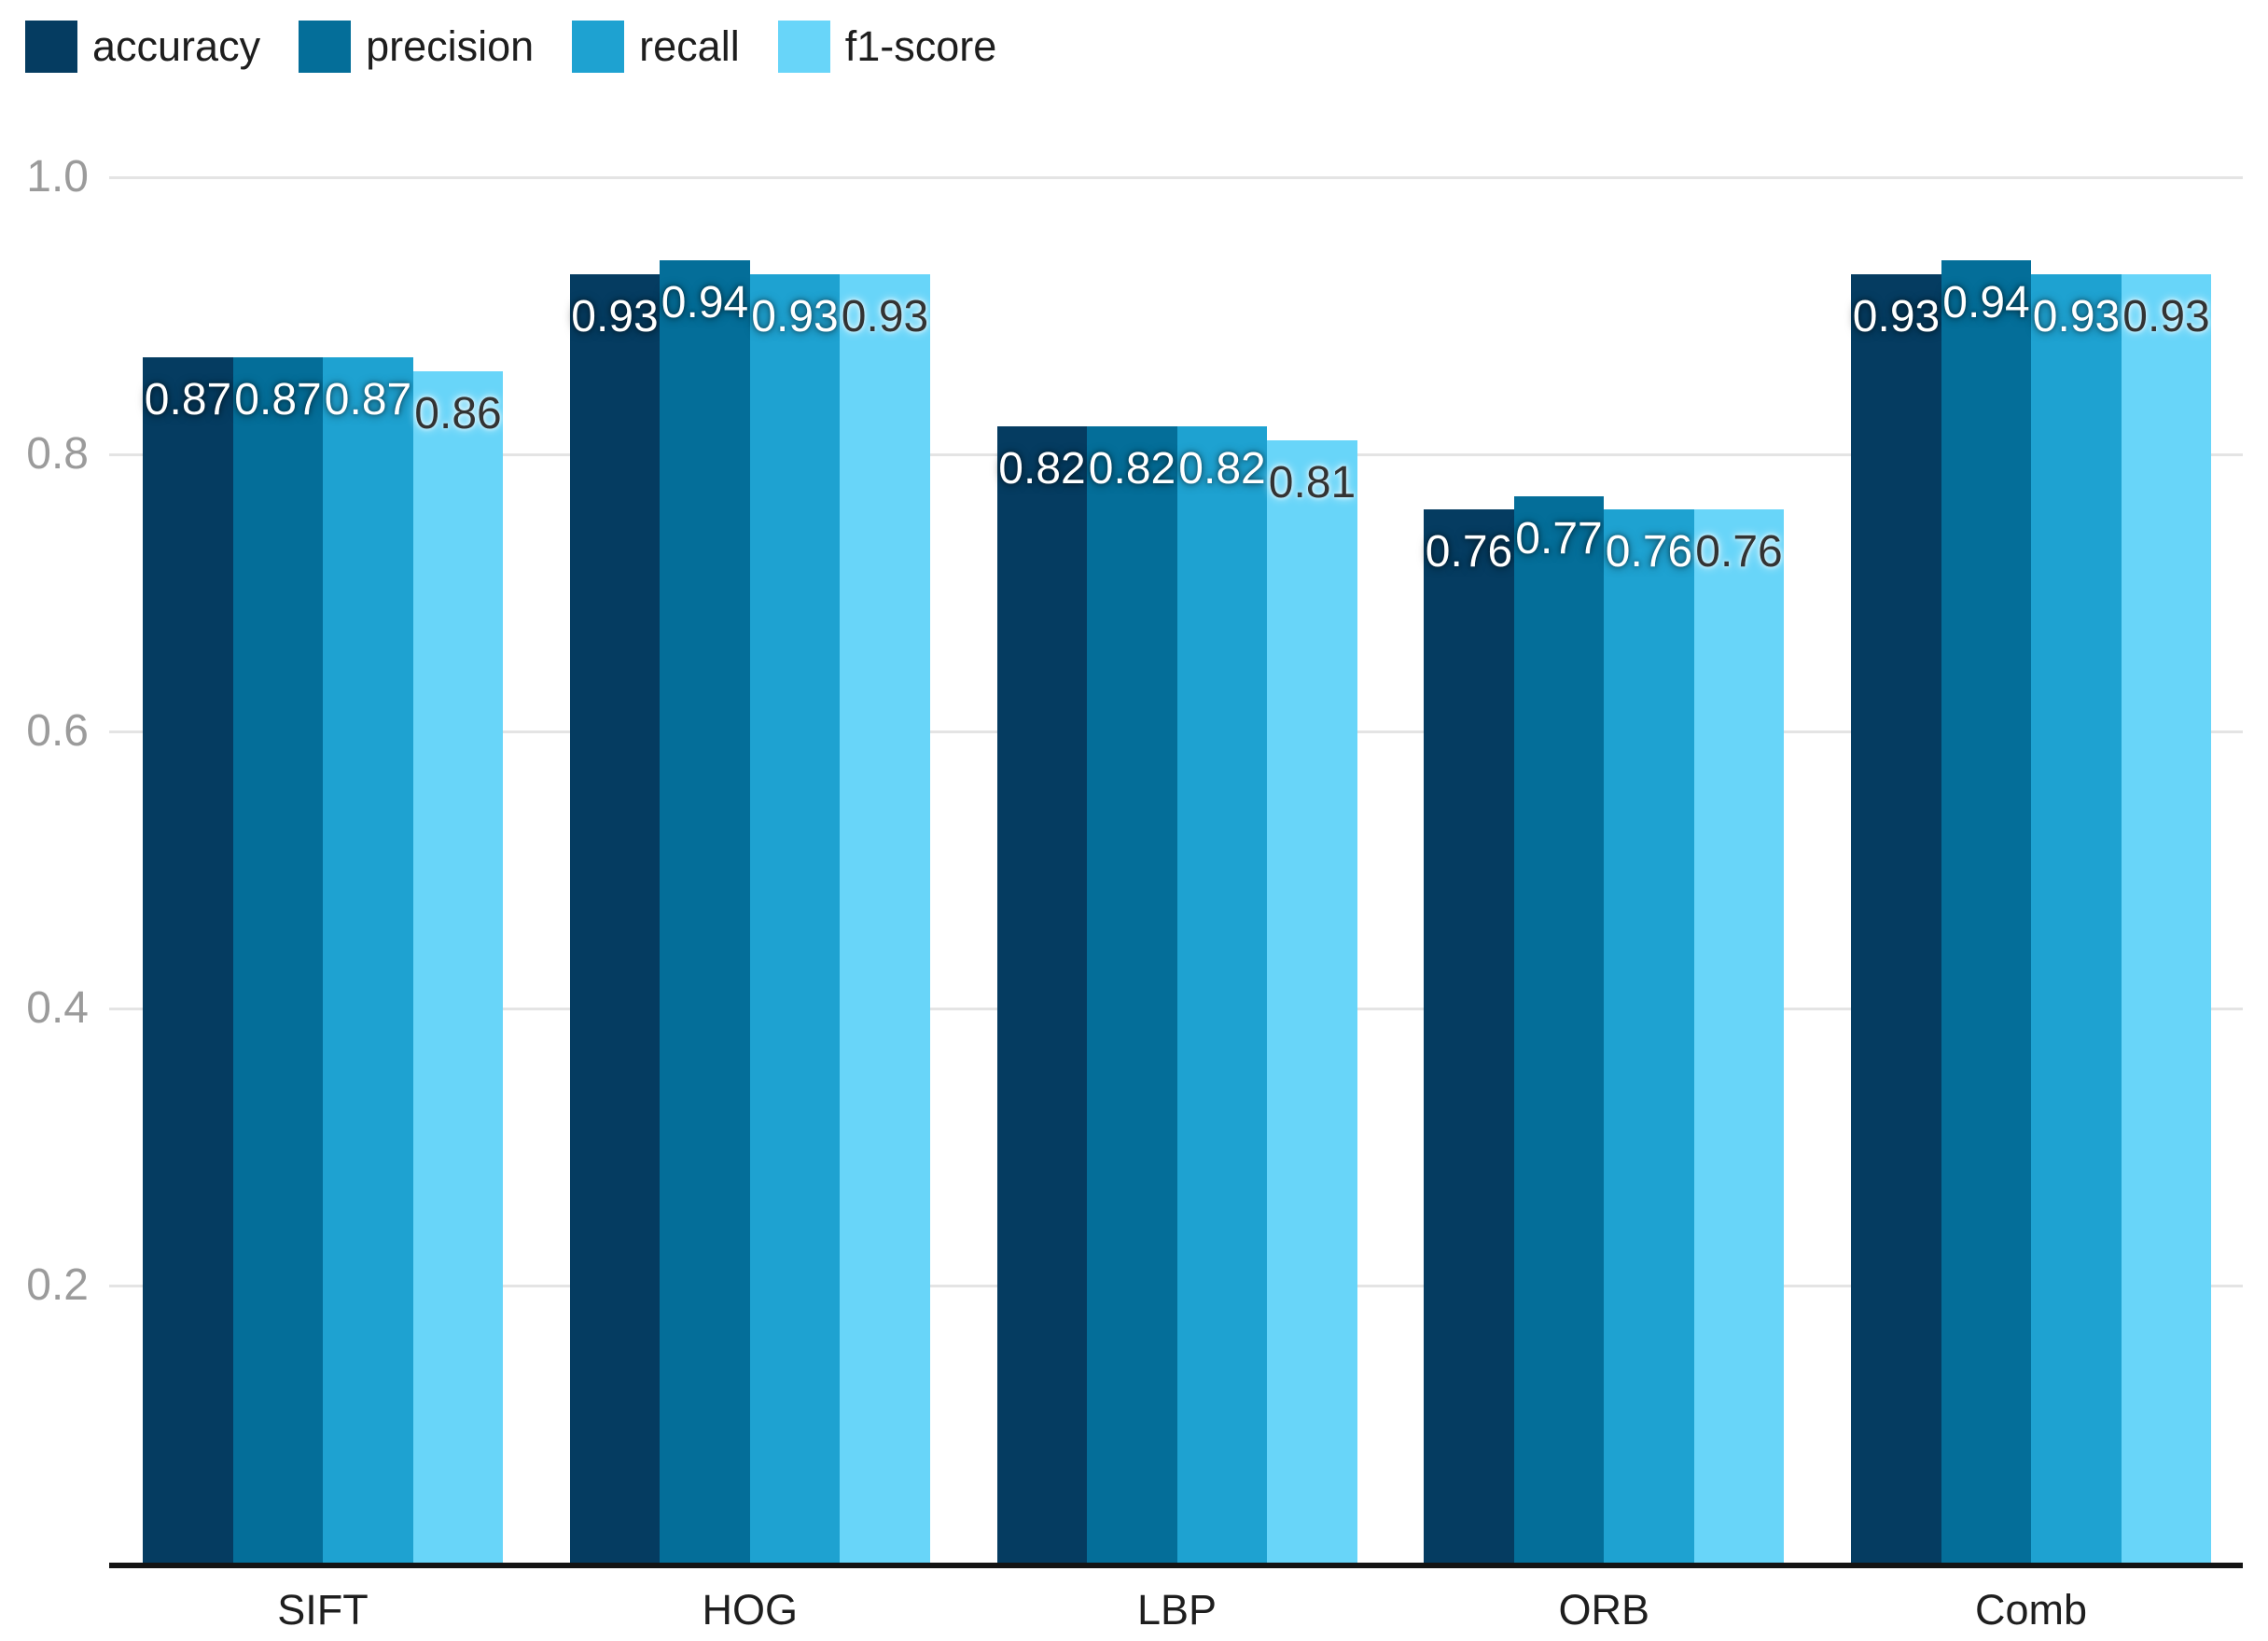 This screenshot has width=2268, height=1641. What do you see at coordinates (885, 918) in the screenshot?
I see `bar-HOG-f1-score` at bounding box center [885, 918].